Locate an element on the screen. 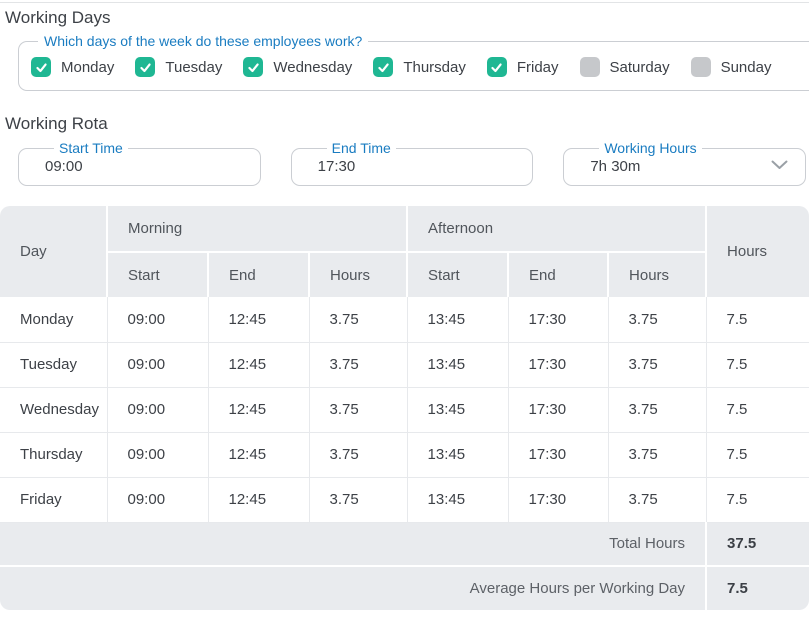 The image size is (809, 620). cell-day: Monday is located at coordinates (54, 320).